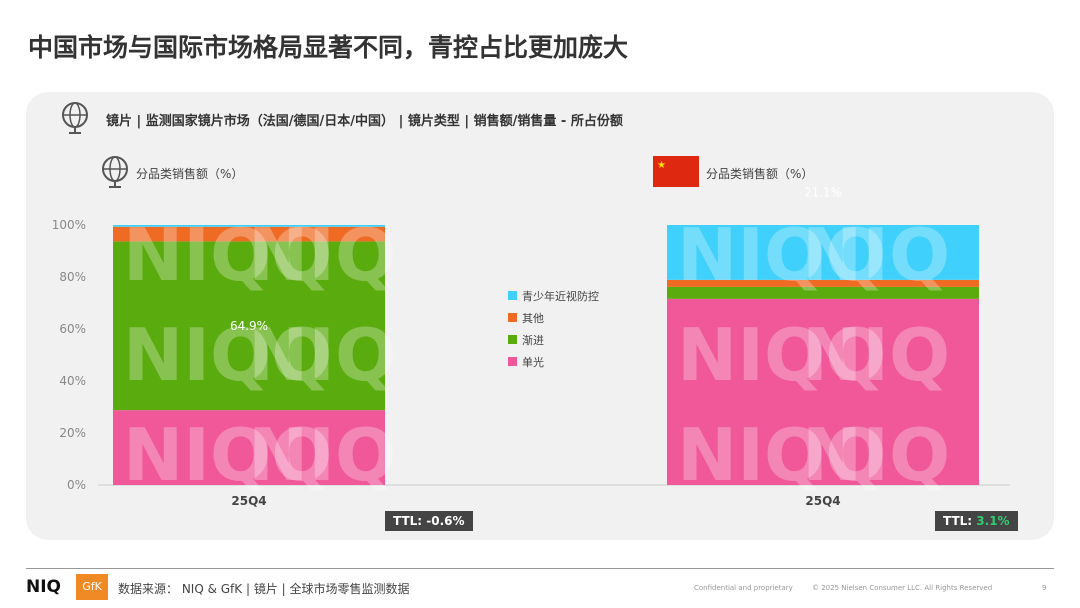  What do you see at coordinates (328, 47) in the screenshot?
I see `page-title: 中国市场与国际市场格局显著不同，青控占比更加庞大` at bounding box center [328, 47].